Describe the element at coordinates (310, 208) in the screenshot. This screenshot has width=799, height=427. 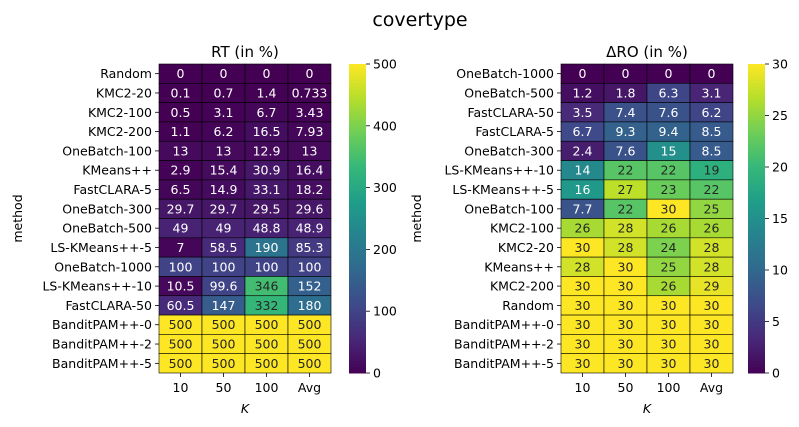
I see `cell-label: 29.6` at that location.